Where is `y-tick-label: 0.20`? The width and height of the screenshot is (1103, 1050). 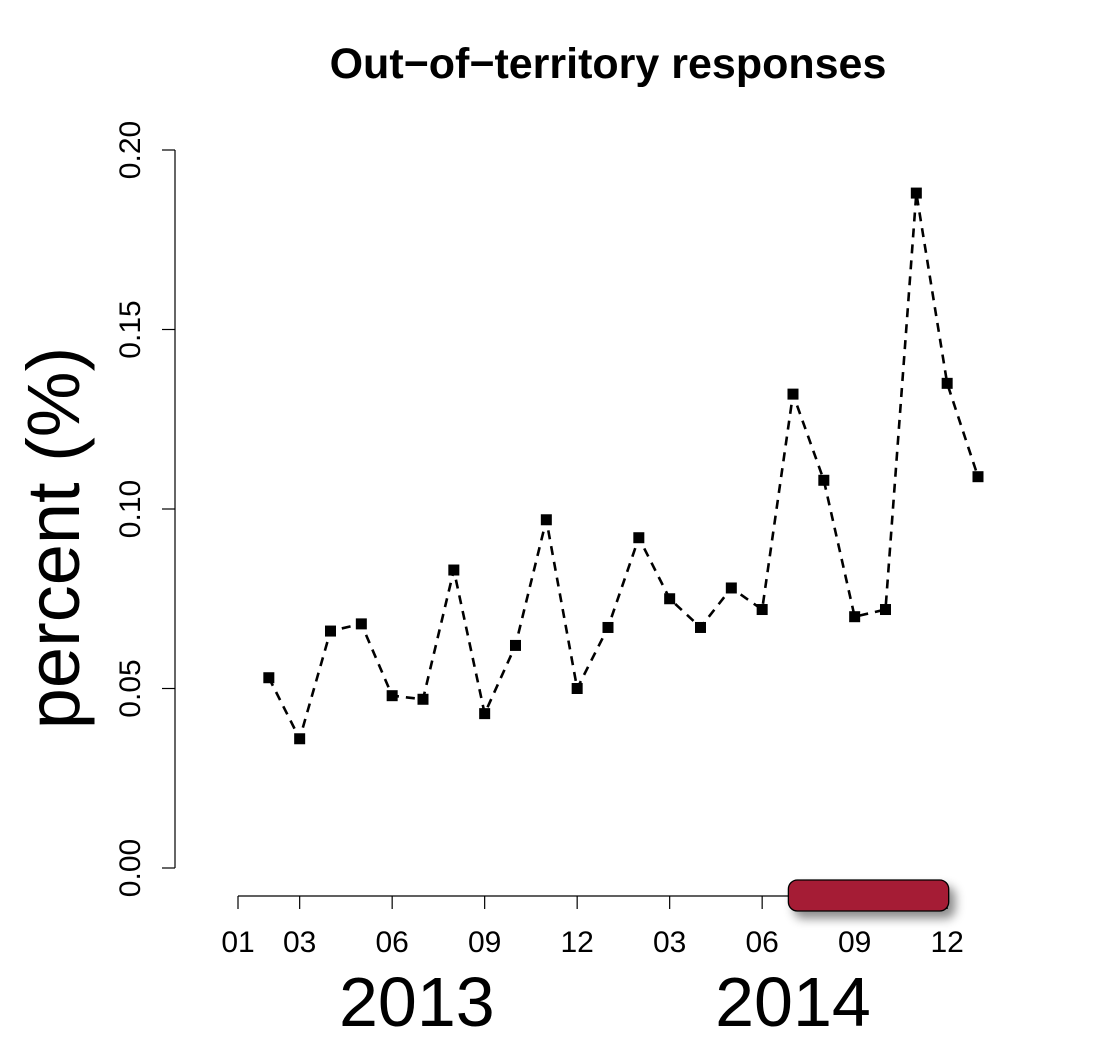
y-tick-label: 0.20 is located at coordinates (130, 150).